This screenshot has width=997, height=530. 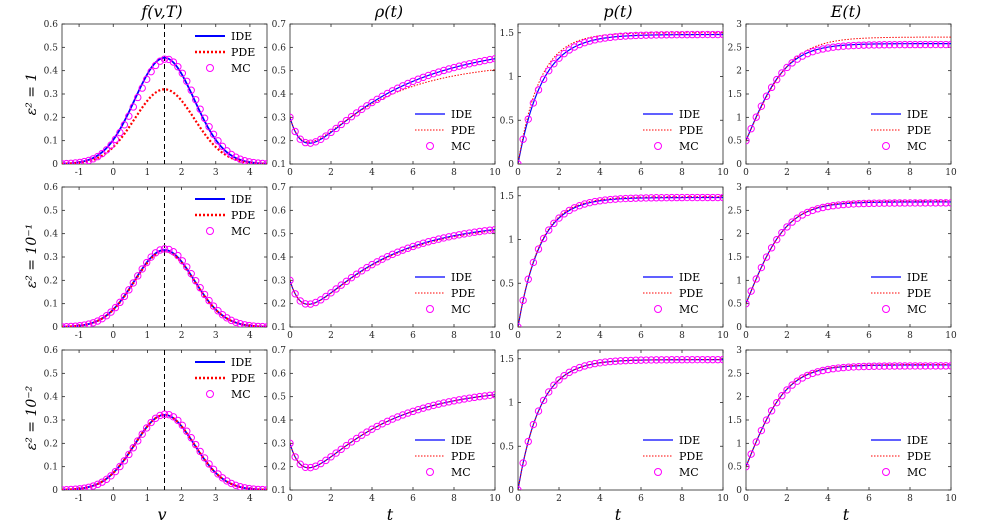 What do you see at coordinates (430, 309) in the screenshot?
I see `legend-mc-swatch` at bounding box center [430, 309].